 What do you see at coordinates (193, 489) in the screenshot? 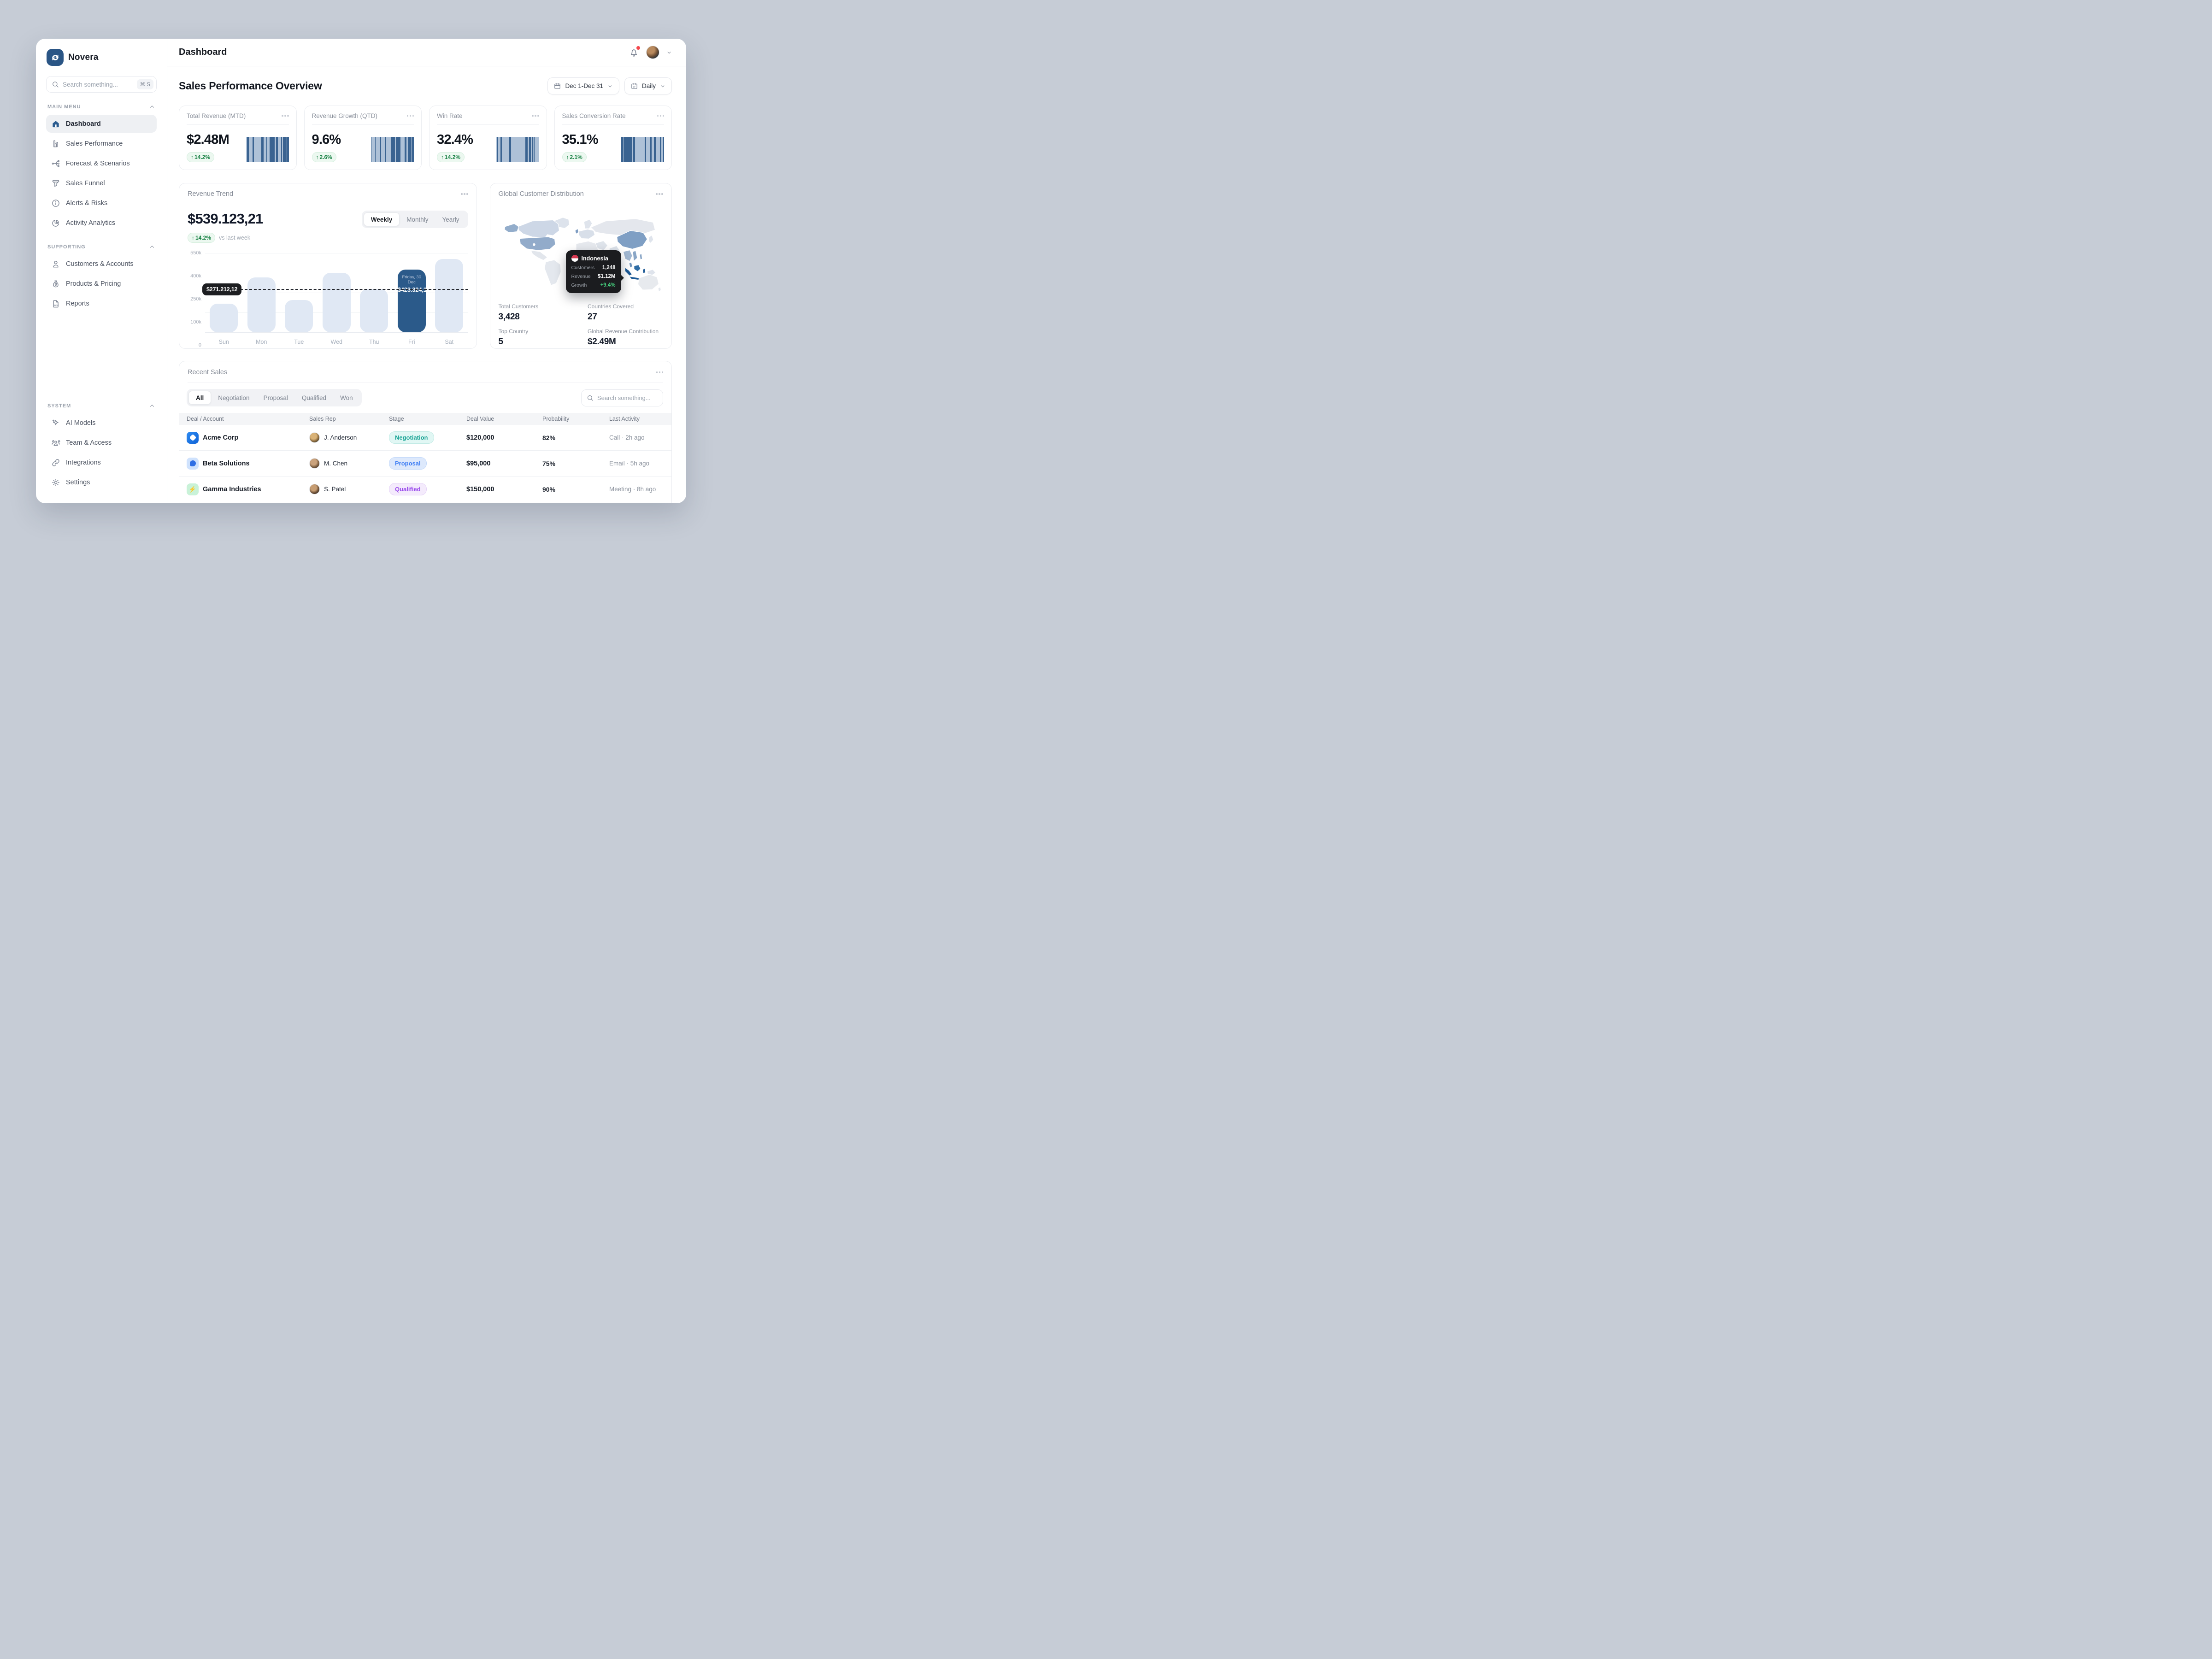
I see `gamma-logo-icon: ⚡` at bounding box center [193, 489].